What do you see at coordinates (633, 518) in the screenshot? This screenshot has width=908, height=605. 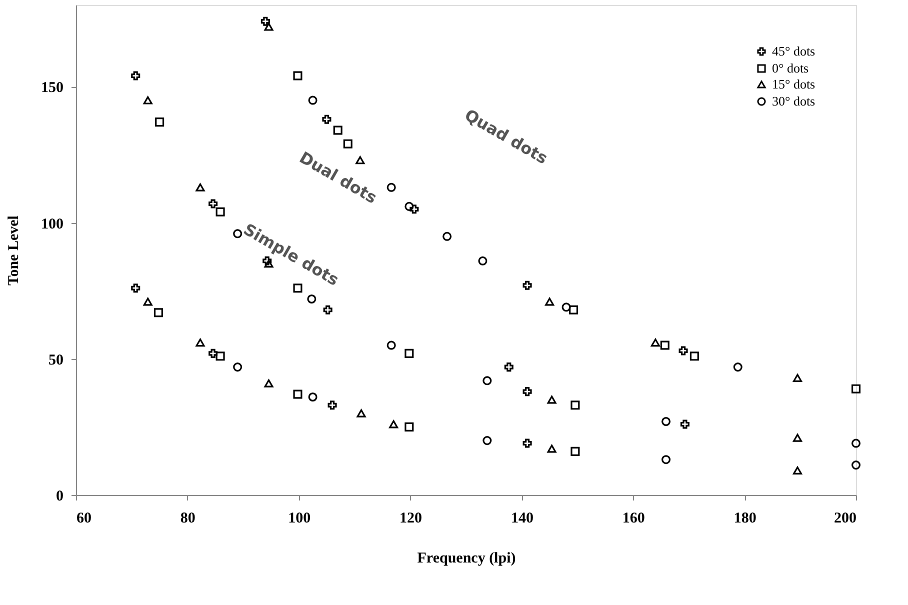 I see `x-tick-label: 160` at bounding box center [633, 518].